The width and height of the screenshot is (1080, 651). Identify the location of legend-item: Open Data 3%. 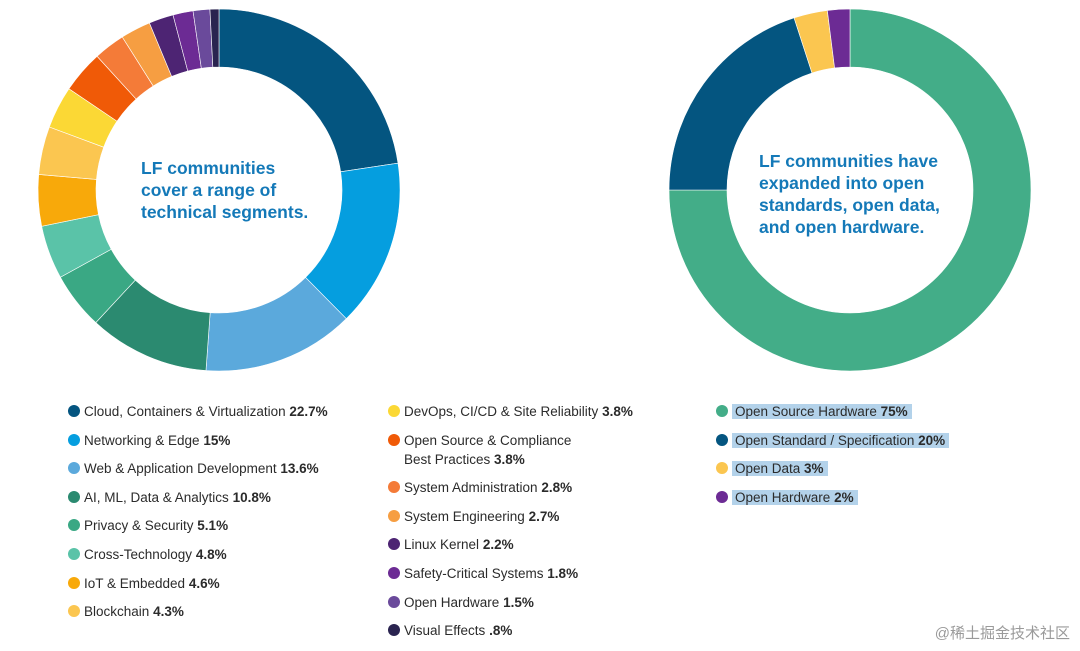
(876, 468).